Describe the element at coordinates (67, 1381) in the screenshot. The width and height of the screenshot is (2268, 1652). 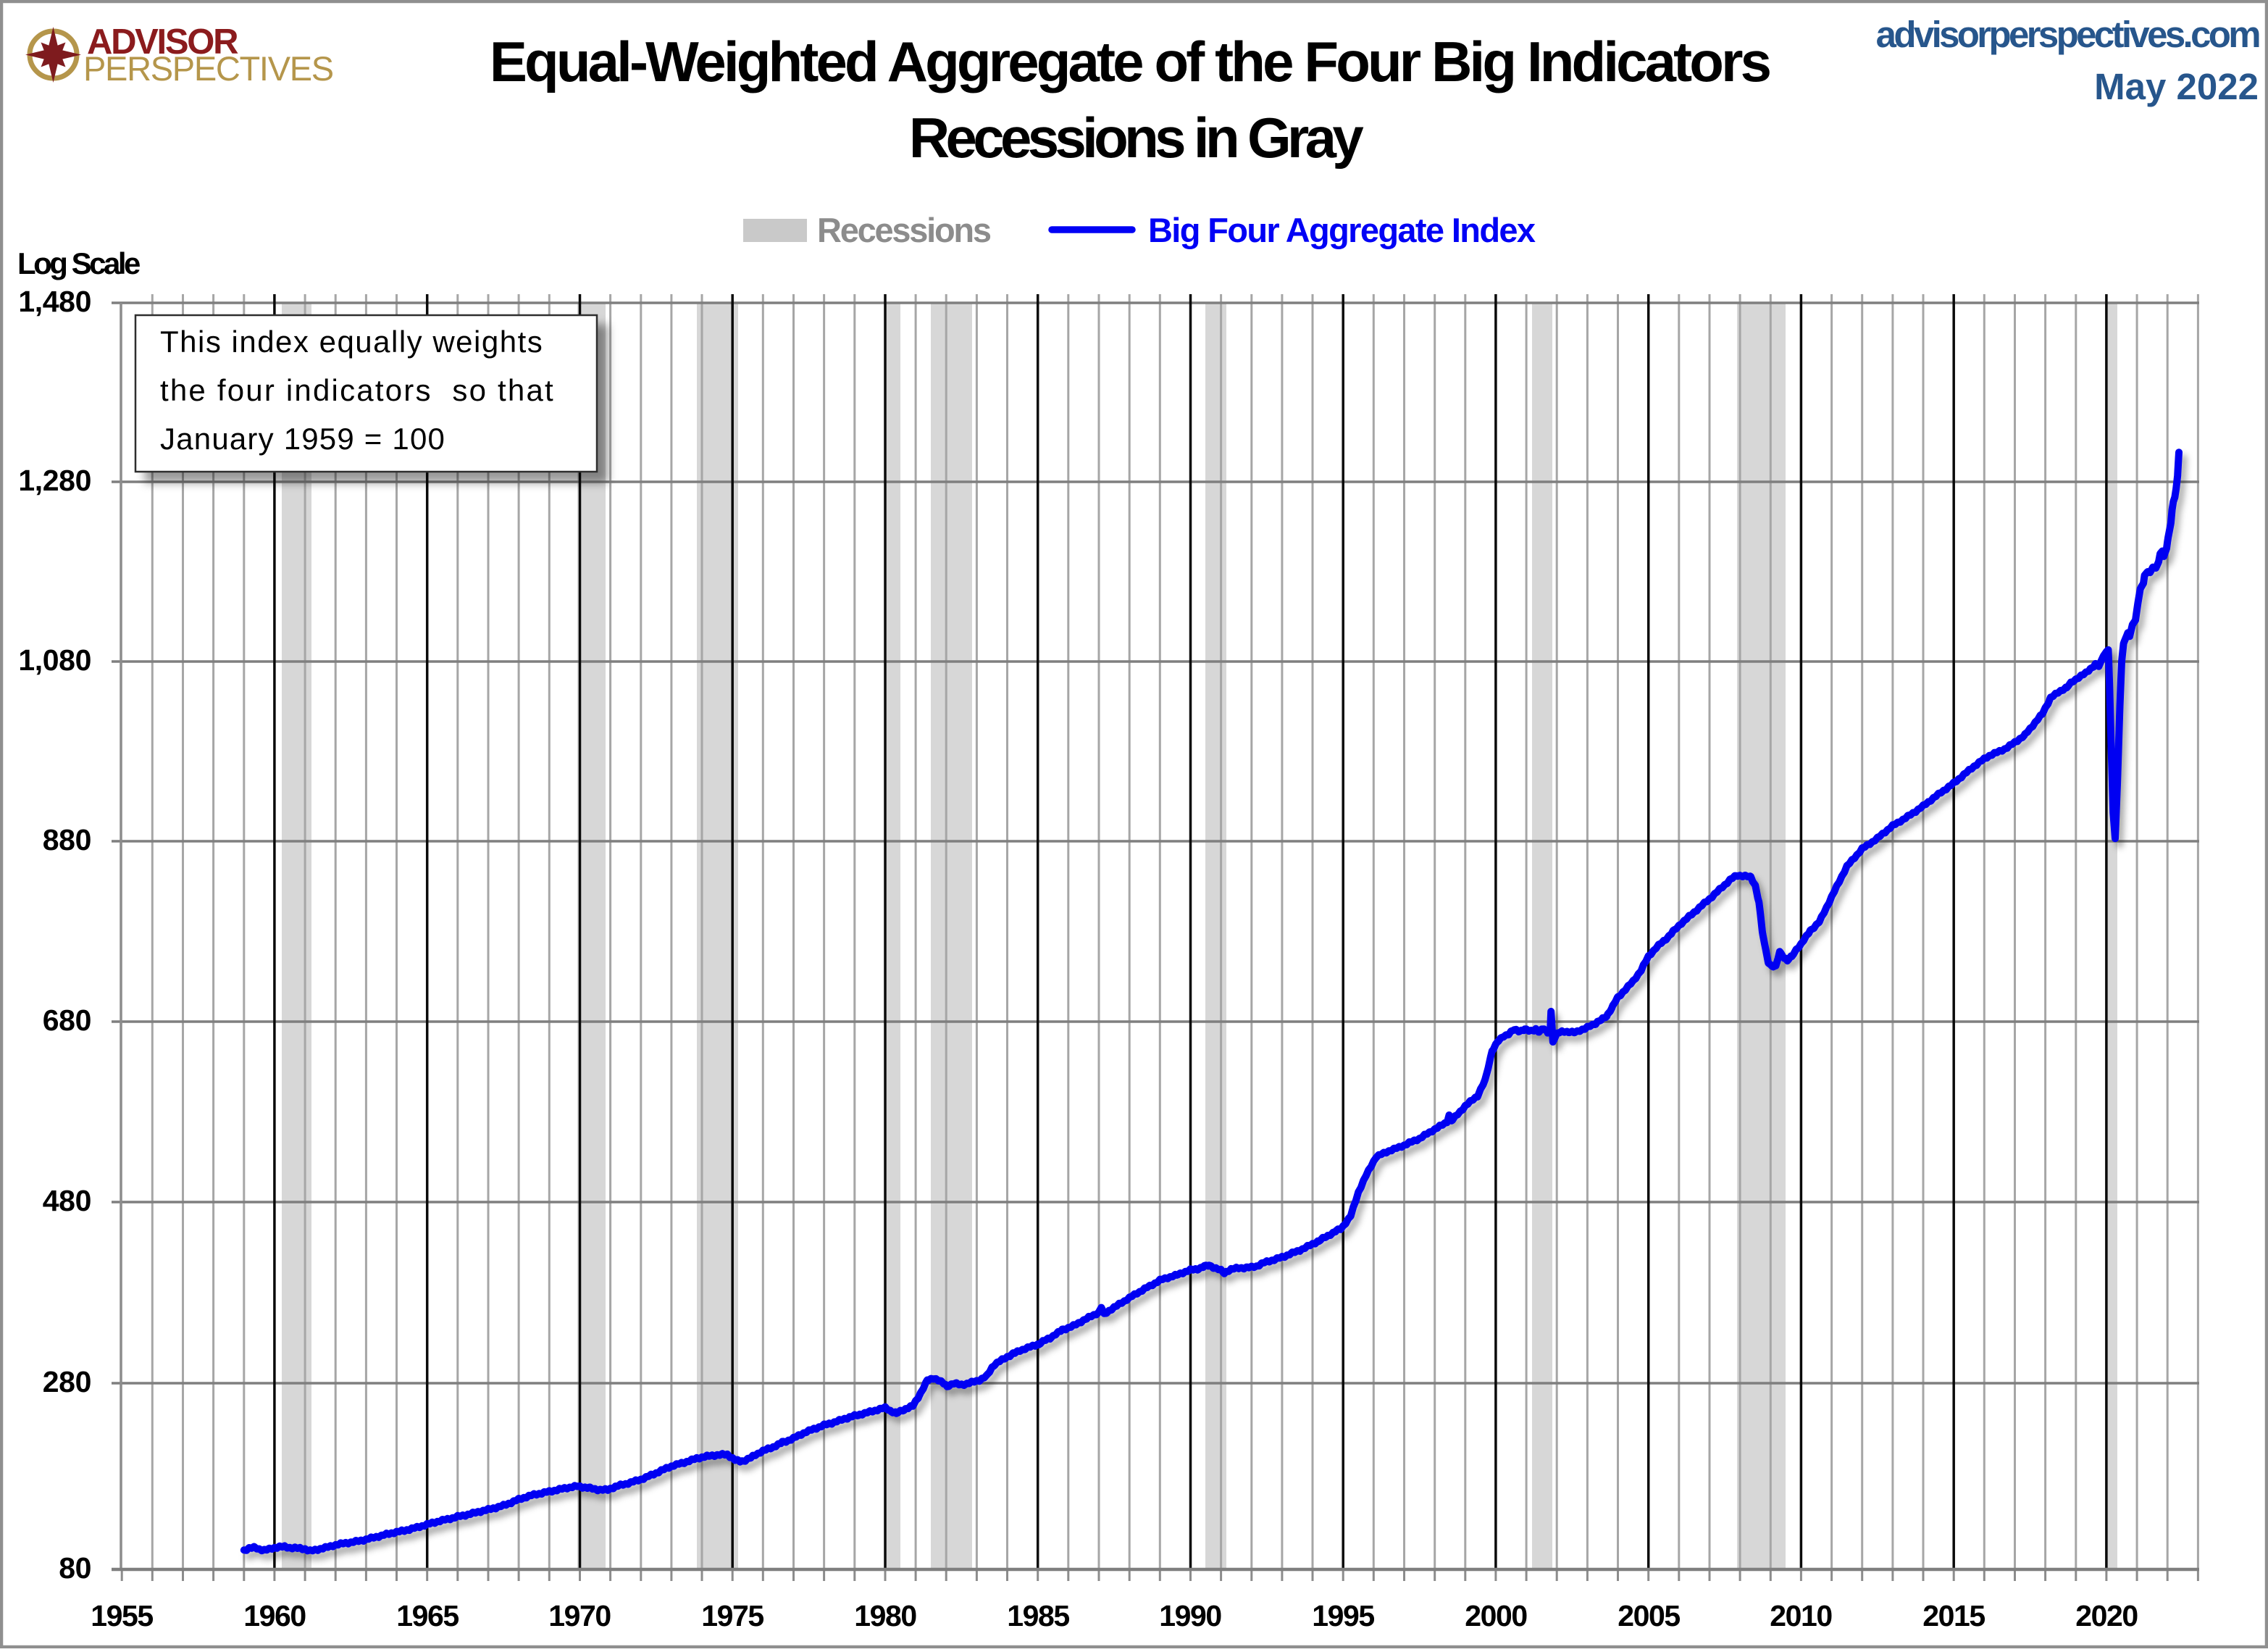
I see `svg-text: 280` at that location.